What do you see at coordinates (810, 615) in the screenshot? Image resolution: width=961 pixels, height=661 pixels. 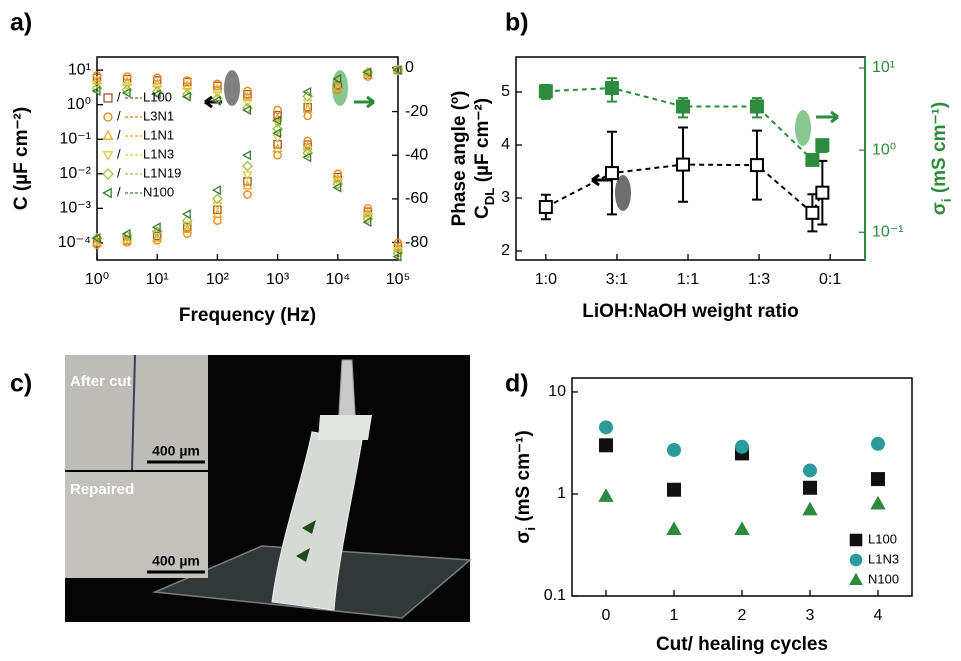 I see `x-tick-label: 3` at bounding box center [810, 615].